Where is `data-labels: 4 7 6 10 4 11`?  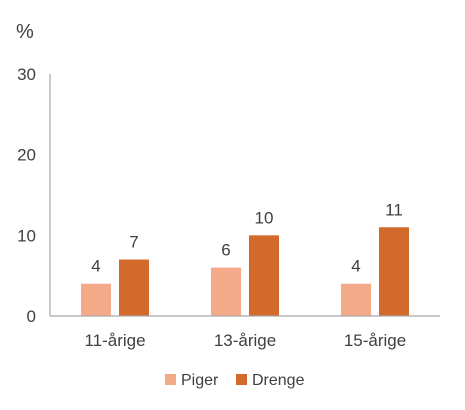
data-labels: 4 7 6 10 4 11 is located at coordinates (247, 237).